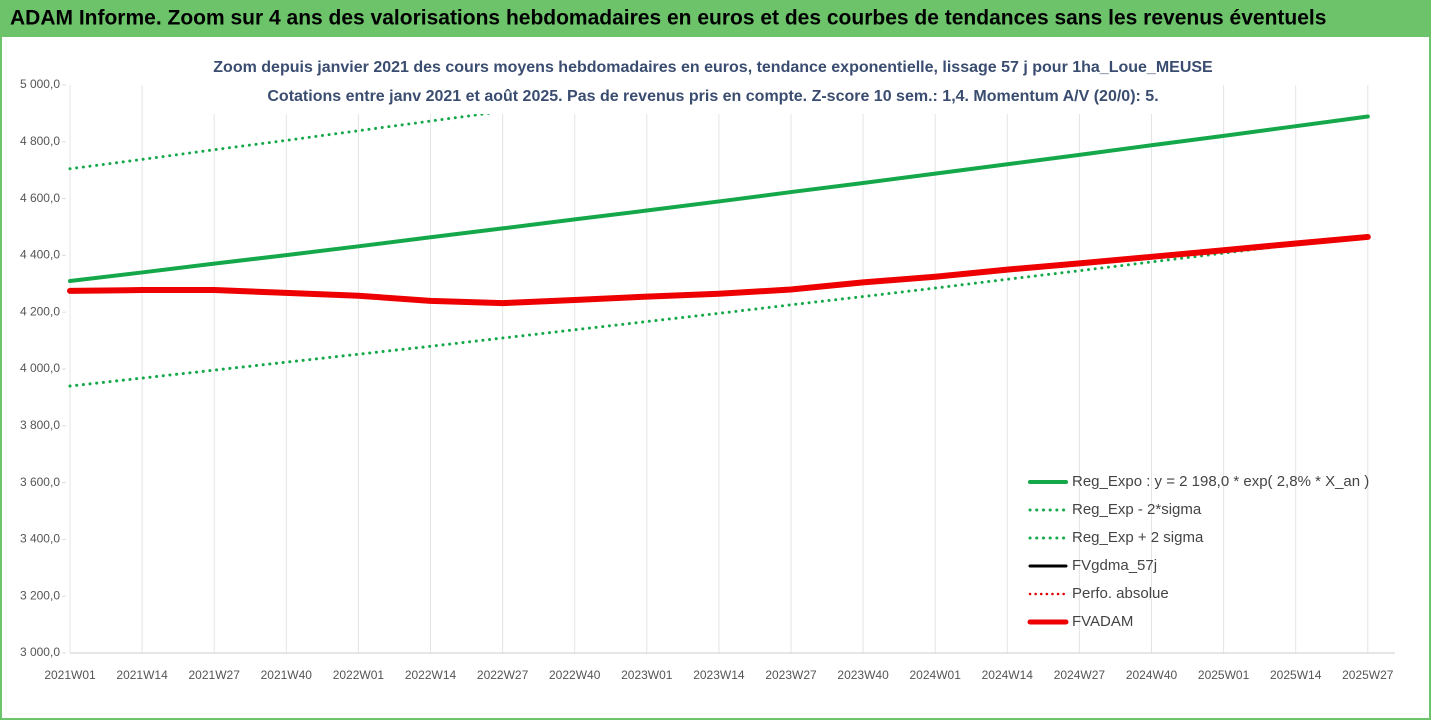 The height and width of the screenshot is (720, 1431). What do you see at coordinates (1080, 675) in the screenshot?
I see `x-tick-label: 2024W27` at bounding box center [1080, 675].